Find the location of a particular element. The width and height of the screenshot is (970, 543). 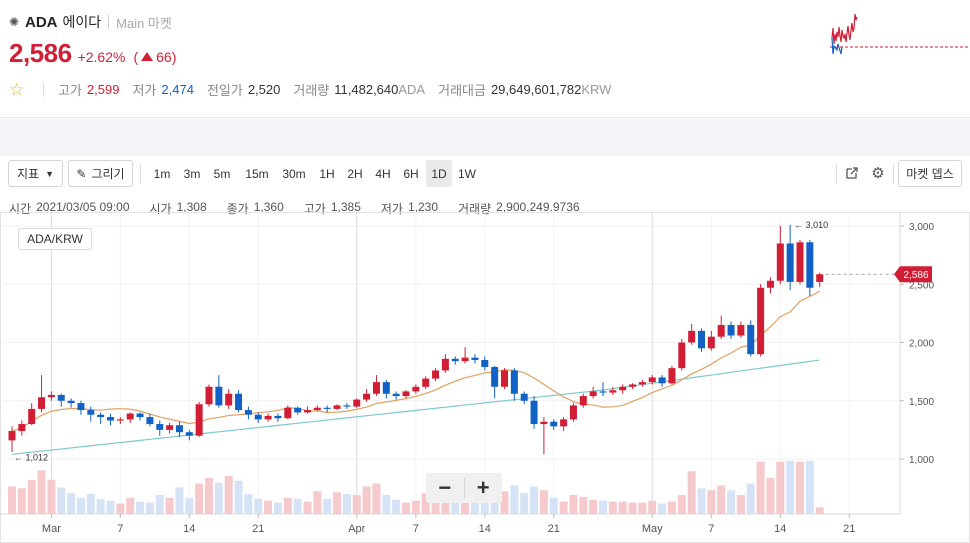

volume-value: 11,482,640 is located at coordinates (366, 89).